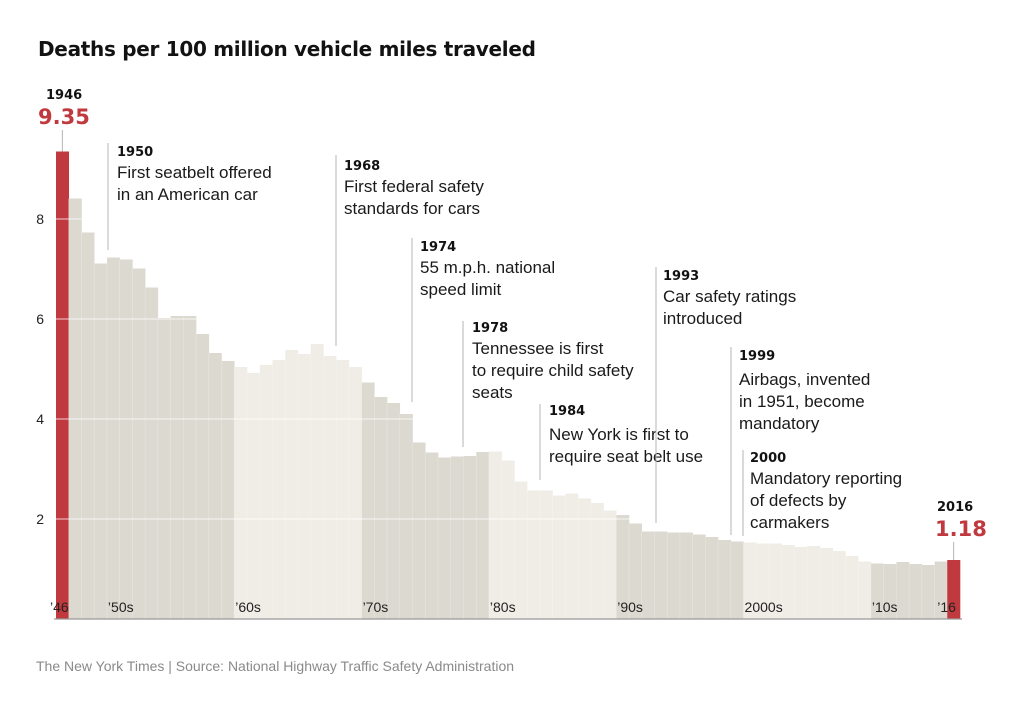  Describe the element at coordinates (40, 369) in the screenshot. I see `y-axis-ticks: 2 4 6 8` at that location.